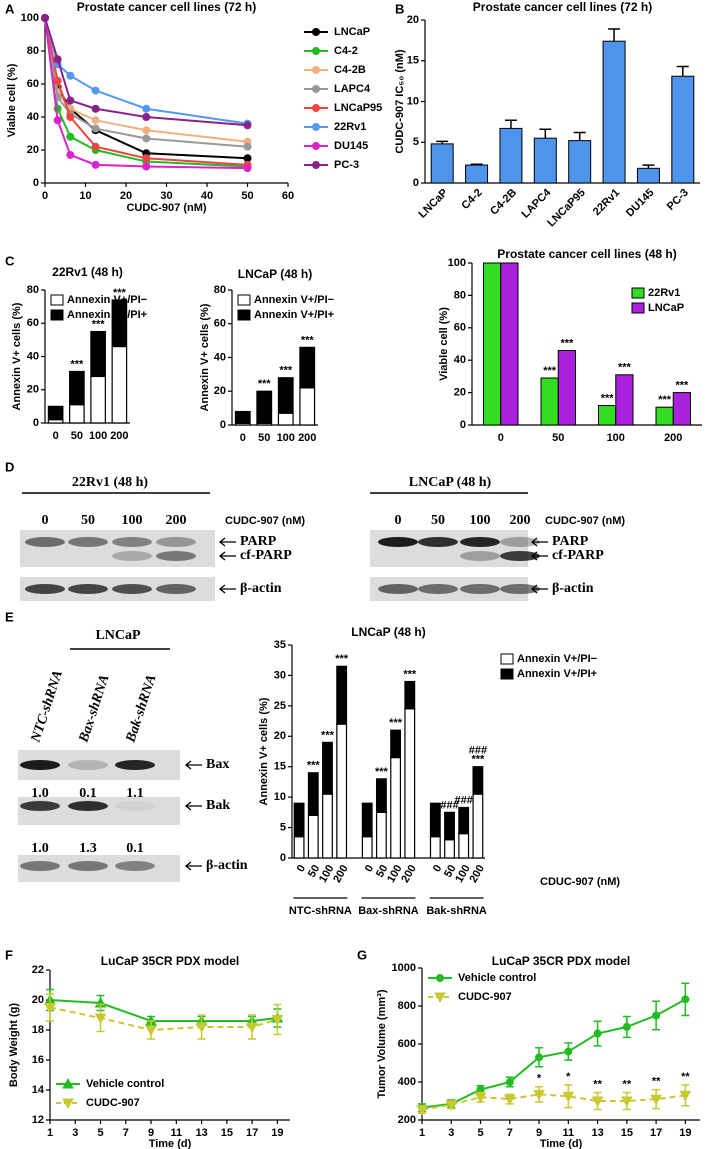 The height and width of the screenshot is (1149, 709). What do you see at coordinates (207, 196) in the screenshot?
I see `x-tick-label: 40` at bounding box center [207, 196].